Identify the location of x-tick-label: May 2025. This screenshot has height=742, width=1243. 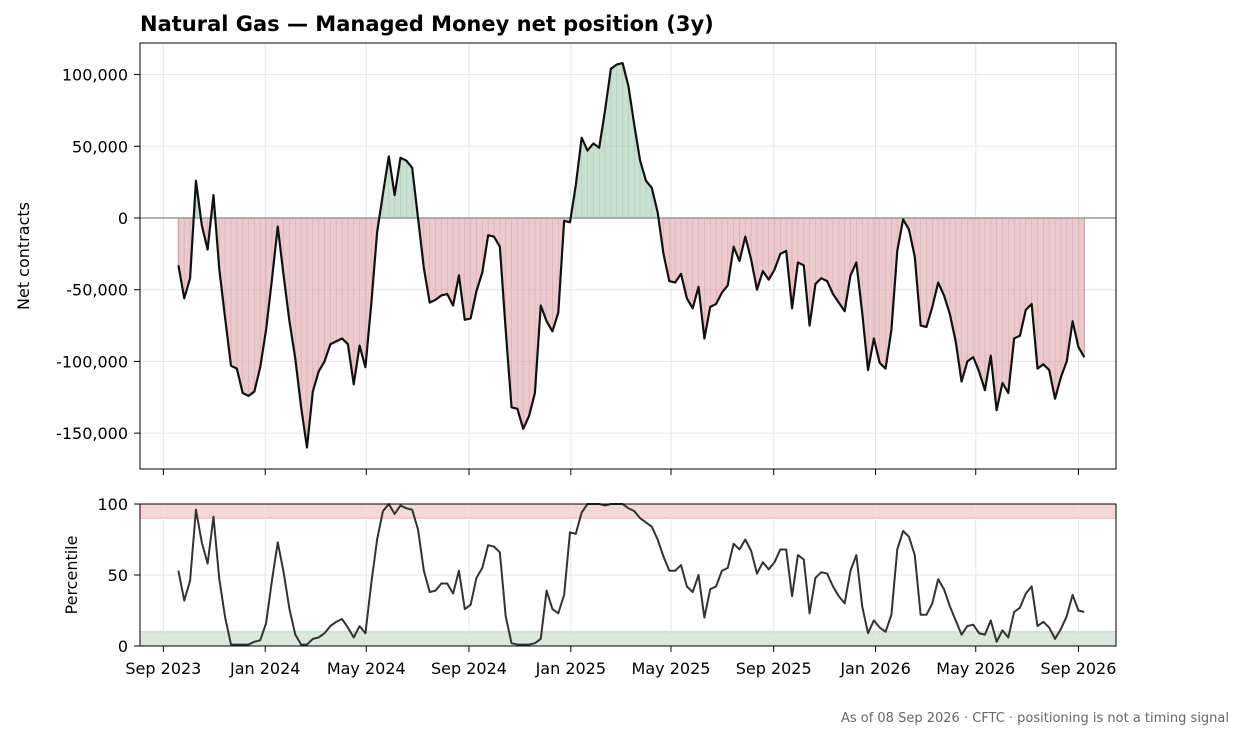
(671, 668).